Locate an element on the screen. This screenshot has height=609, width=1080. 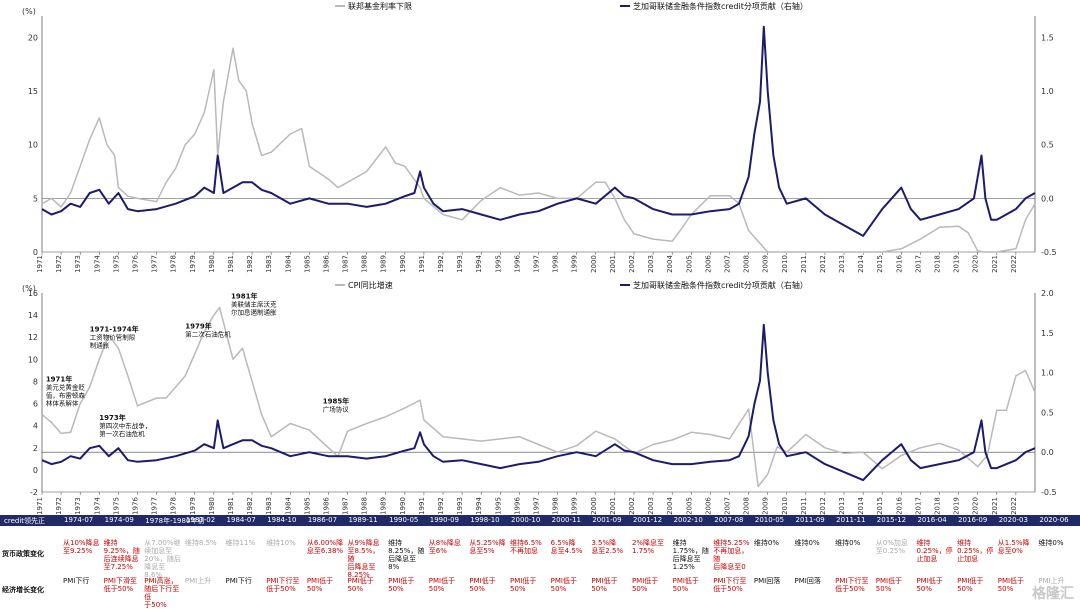
annotation-text: 1979年 is located at coordinates (198, 325).